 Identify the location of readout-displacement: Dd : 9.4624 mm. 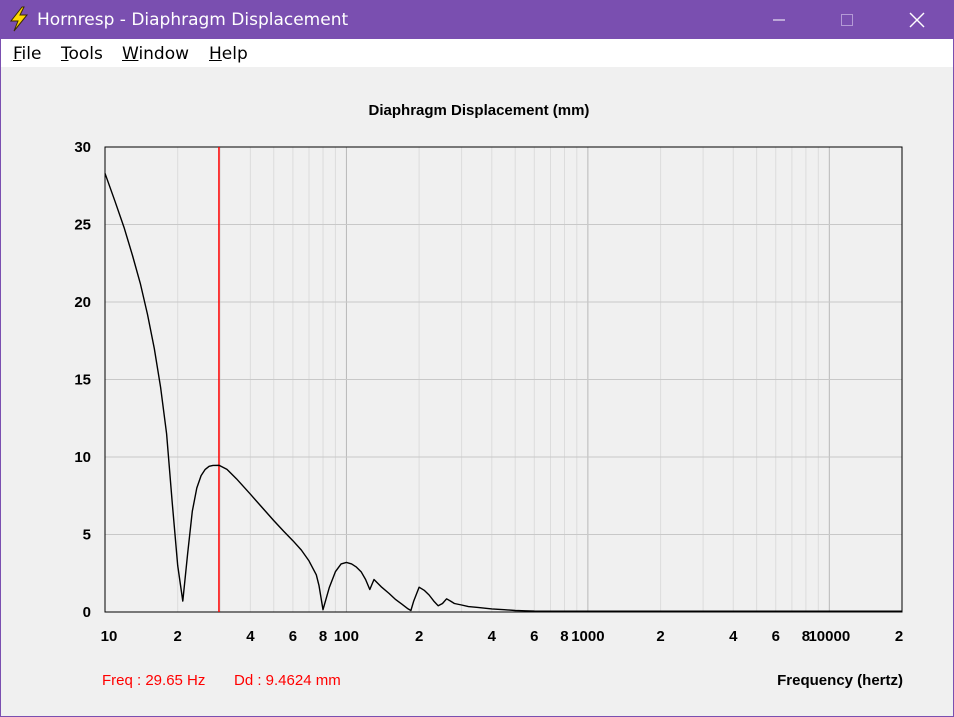
(287, 680).